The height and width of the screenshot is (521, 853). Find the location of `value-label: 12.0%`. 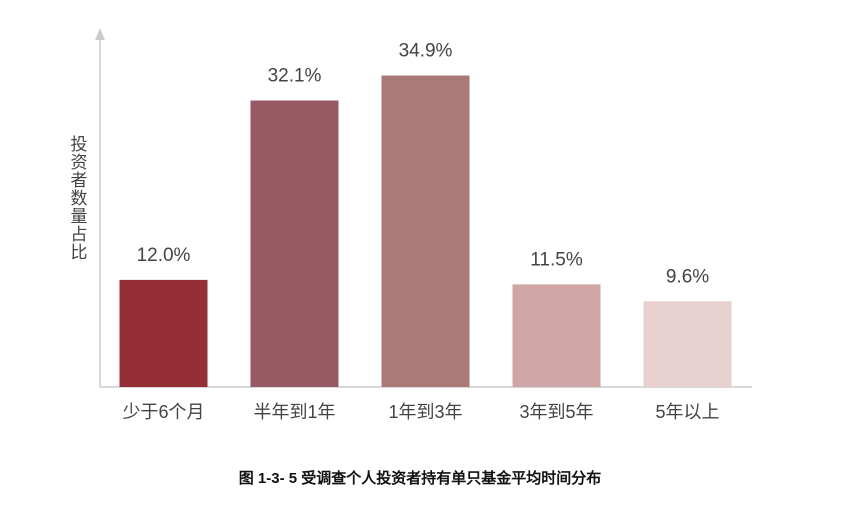

value-label: 12.0% is located at coordinates (164, 255).